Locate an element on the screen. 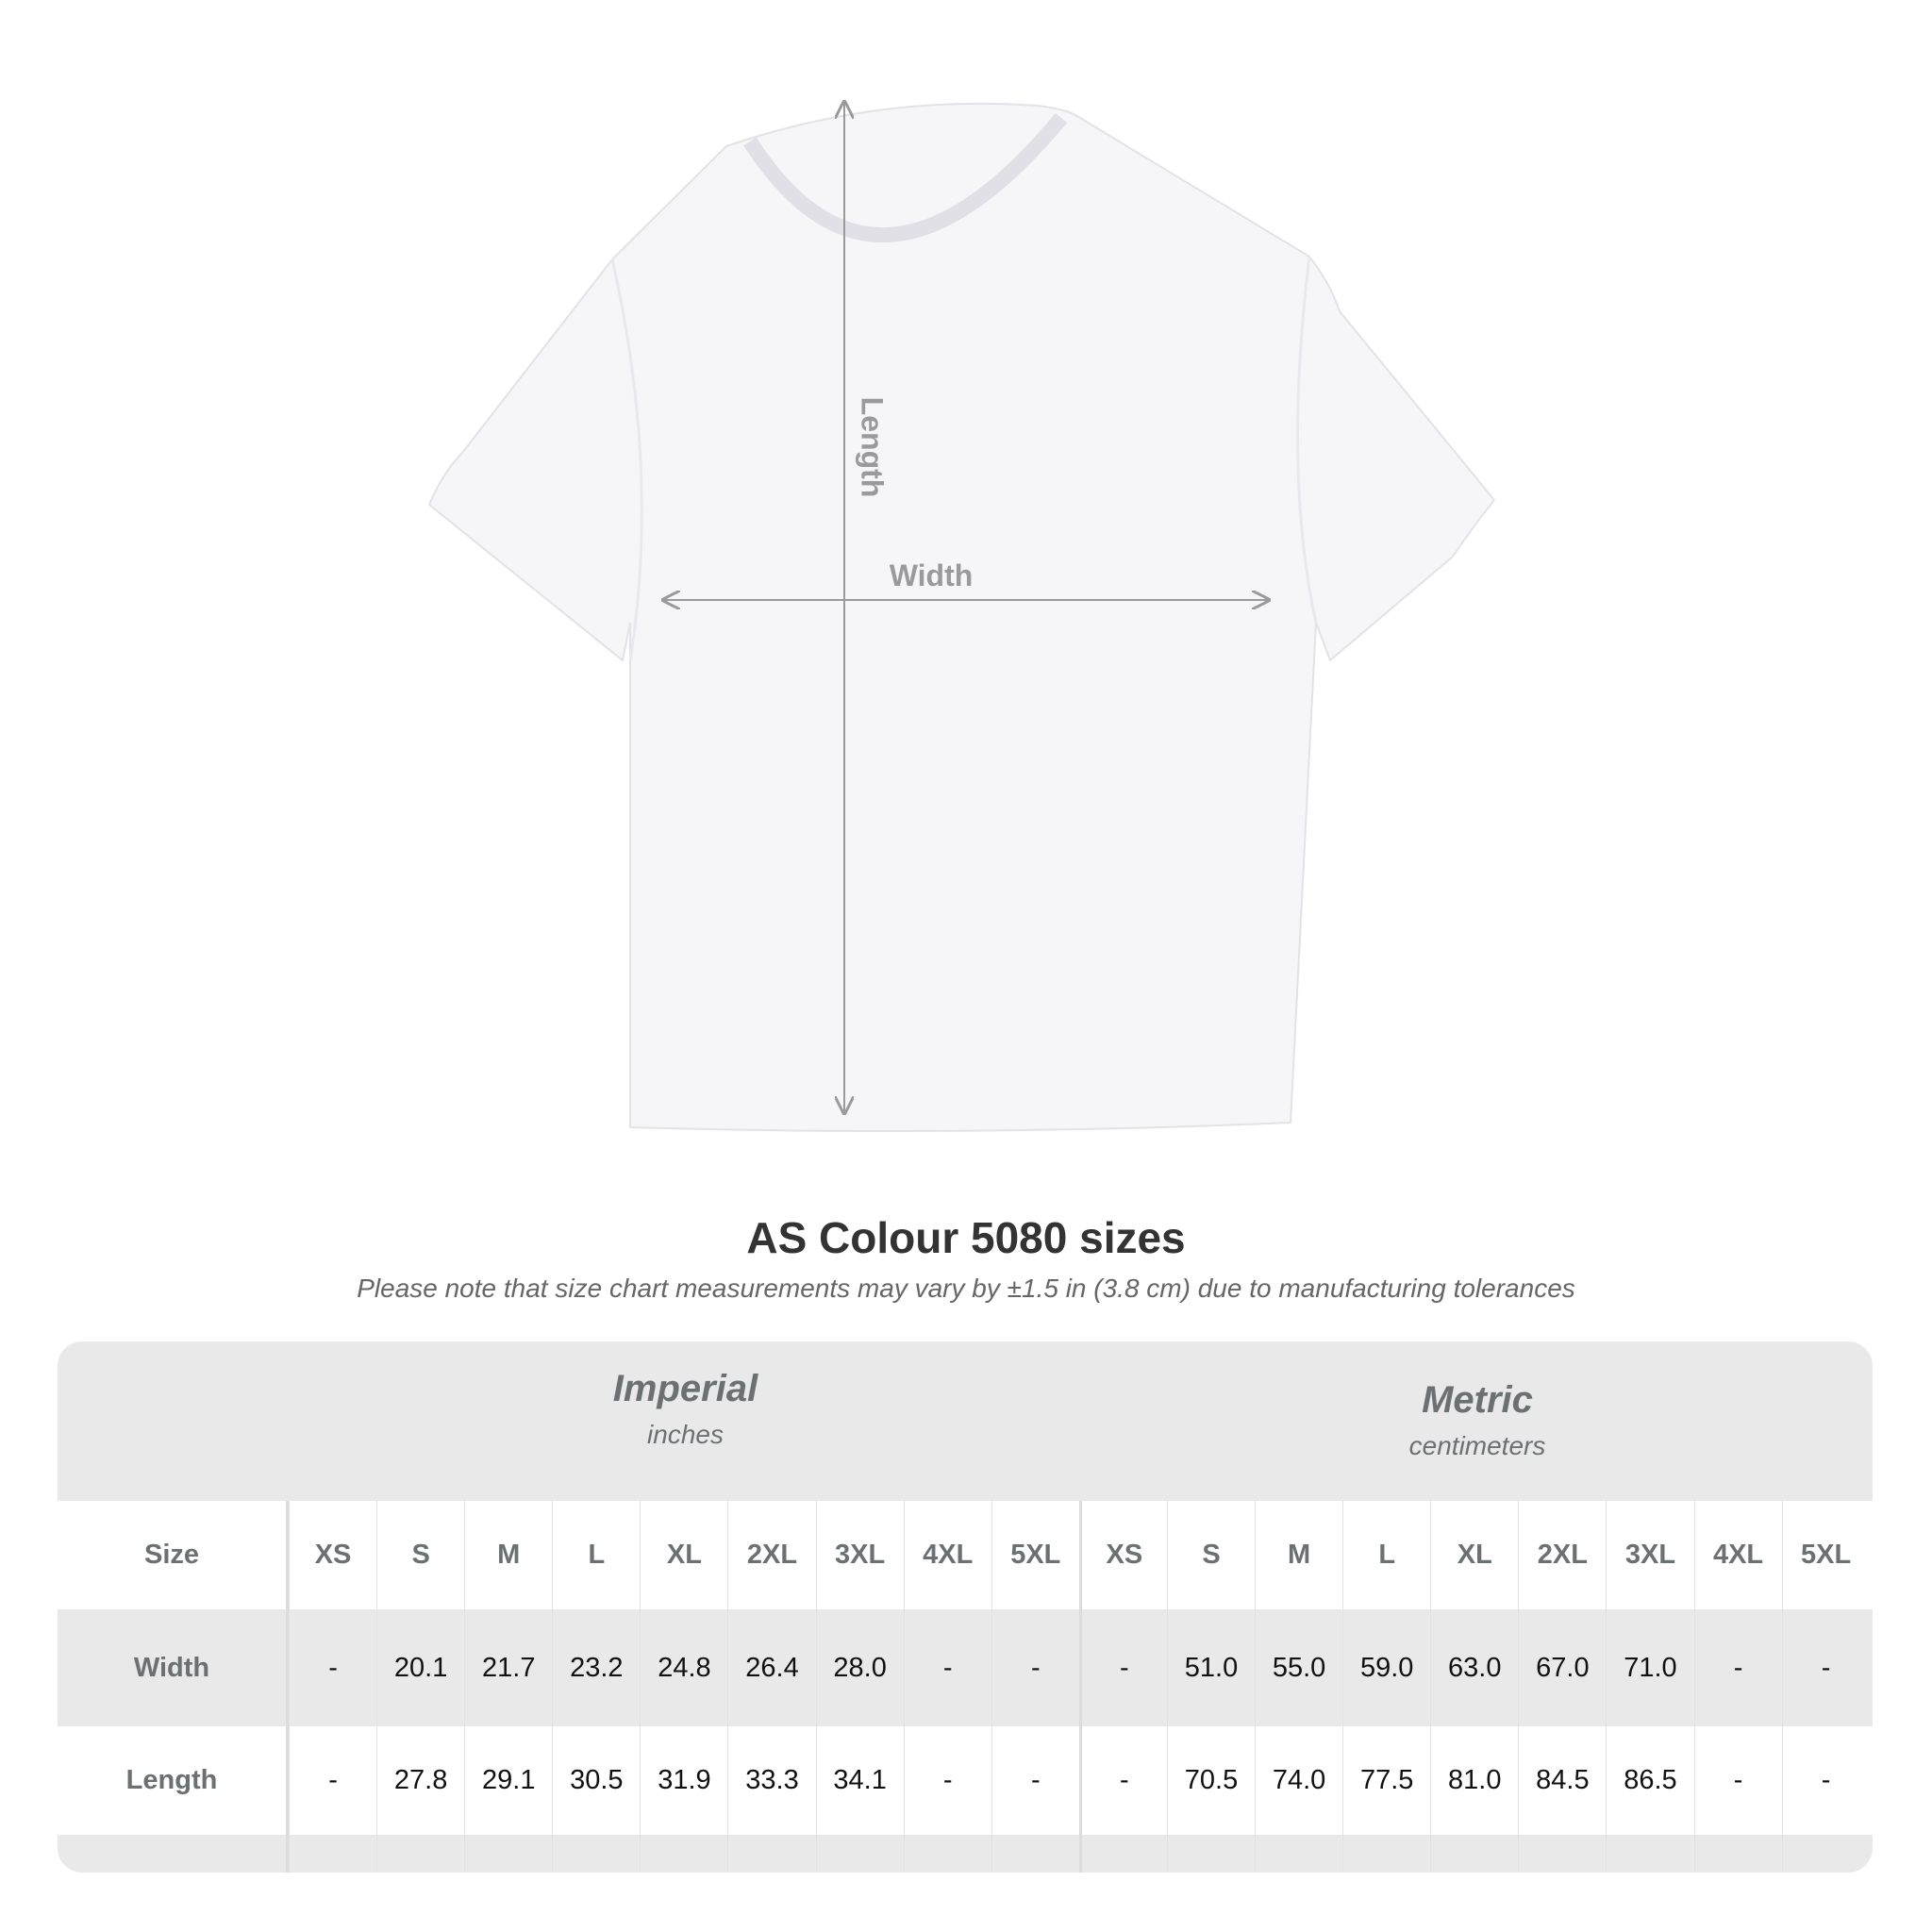  metric-size-s: S is located at coordinates (1211, 1555).